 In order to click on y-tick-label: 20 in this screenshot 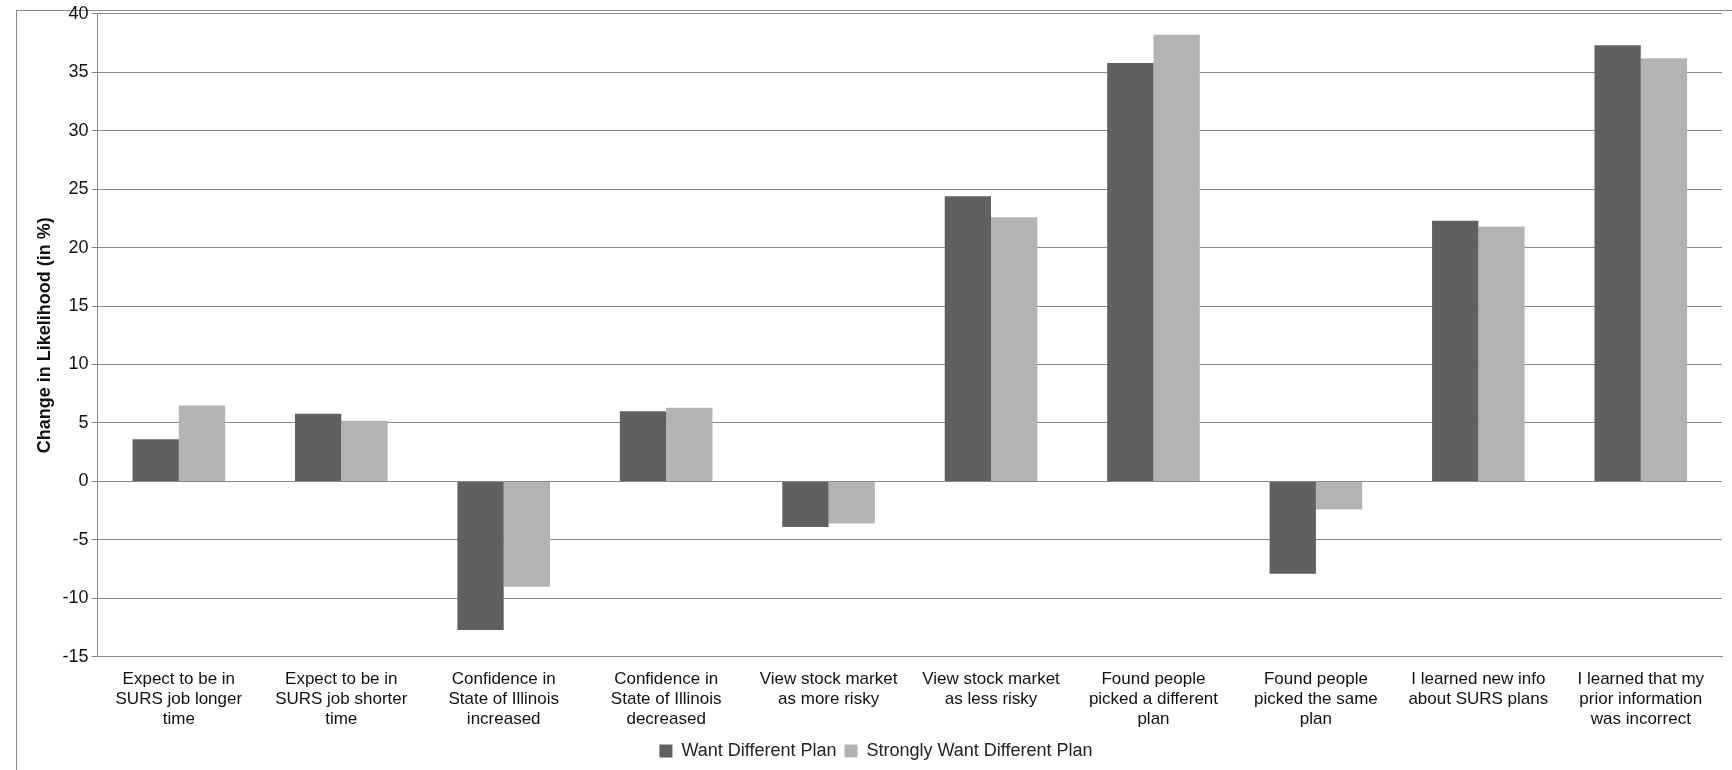, I will do `click(78, 246)`.